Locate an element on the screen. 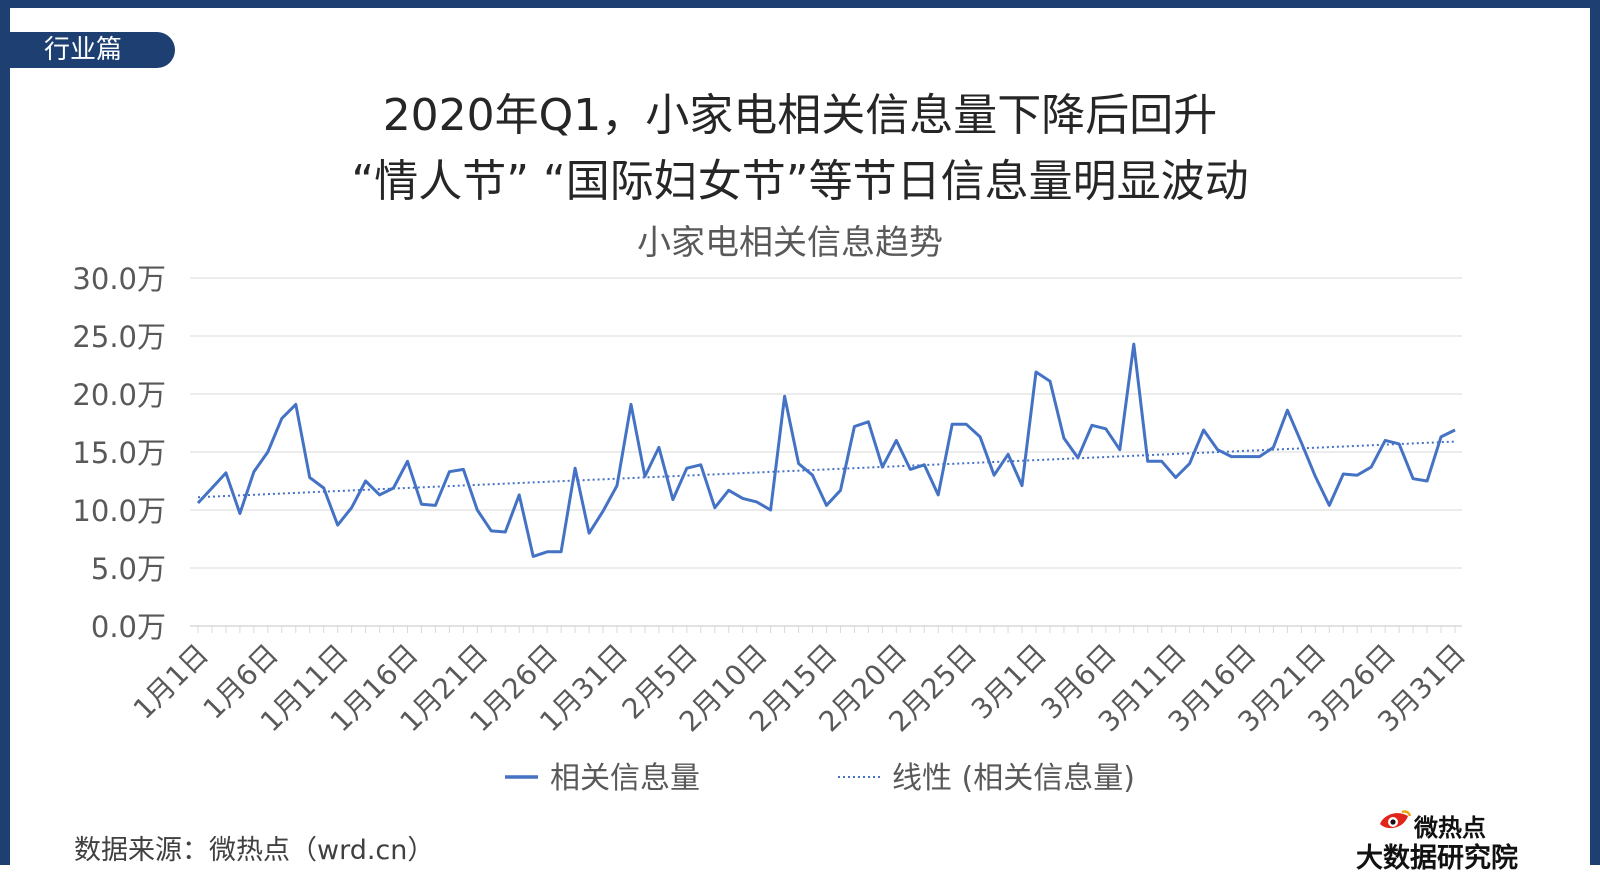  y-tick-label: 10.0万 is located at coordinates (119, 511).